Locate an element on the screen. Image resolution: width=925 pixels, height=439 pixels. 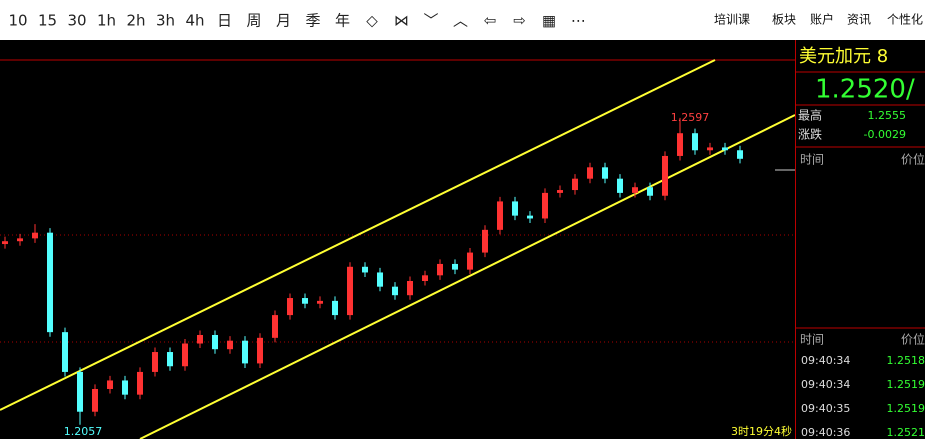
period-button: 3h is located at coordinates (165, 21).